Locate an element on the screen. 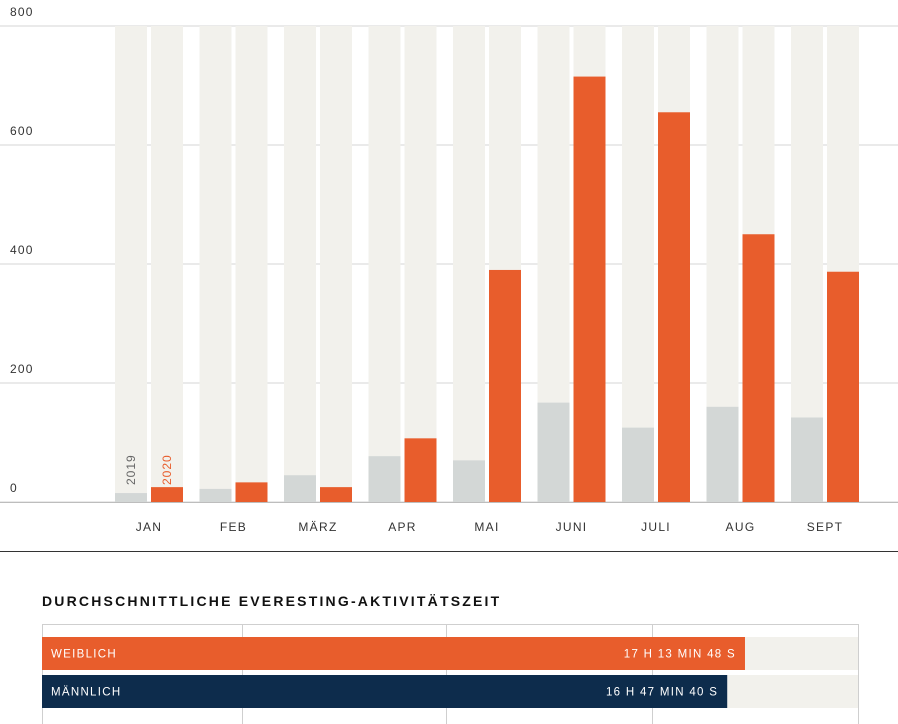 Image resolution: width=898 pixels, height=724 pixels. bar-2020-apr is located at coordinates (420, 470).